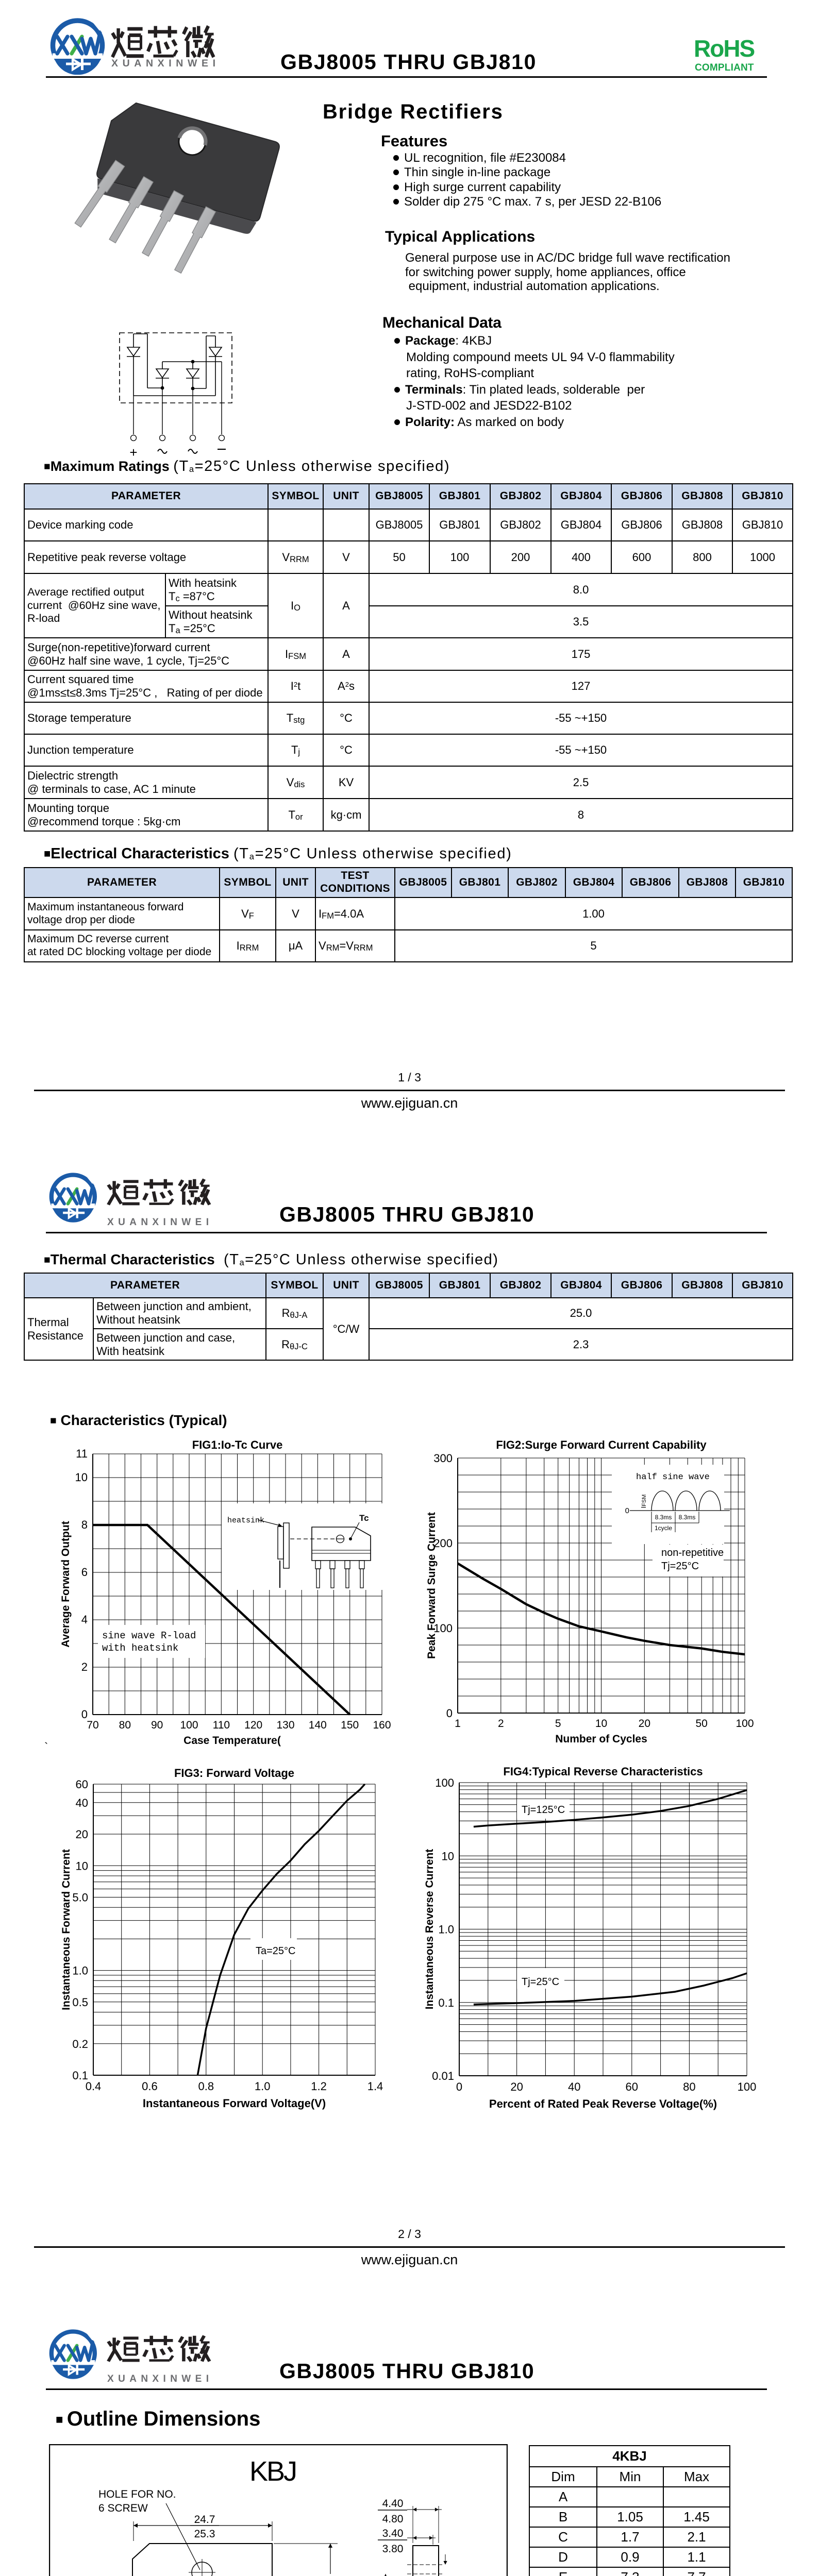 Image resolution: width=819 pixels, height=2576 pixels. Describe the element at coordinates (272, 2471) in the screenshot. I see `svg-text: KBJ` at that location.